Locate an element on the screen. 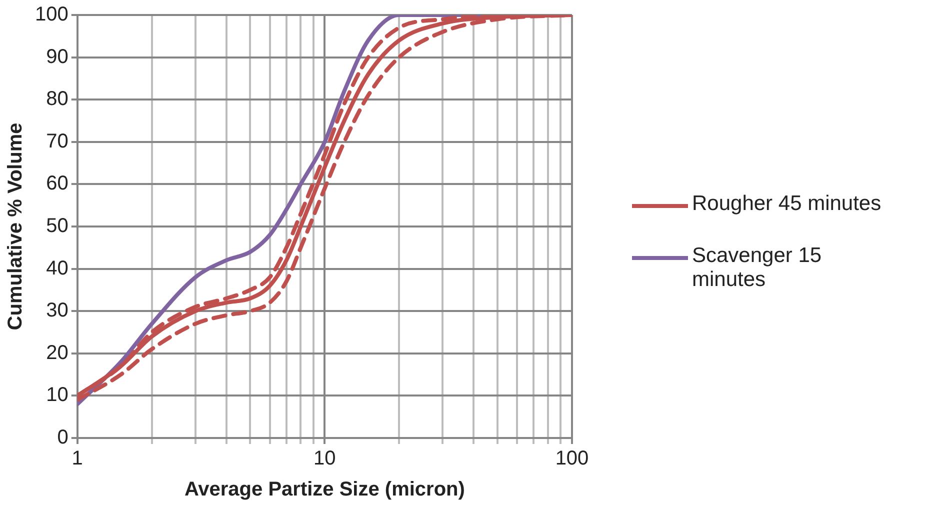  y-tick-label: 90 is located at coordinates (57, 57).